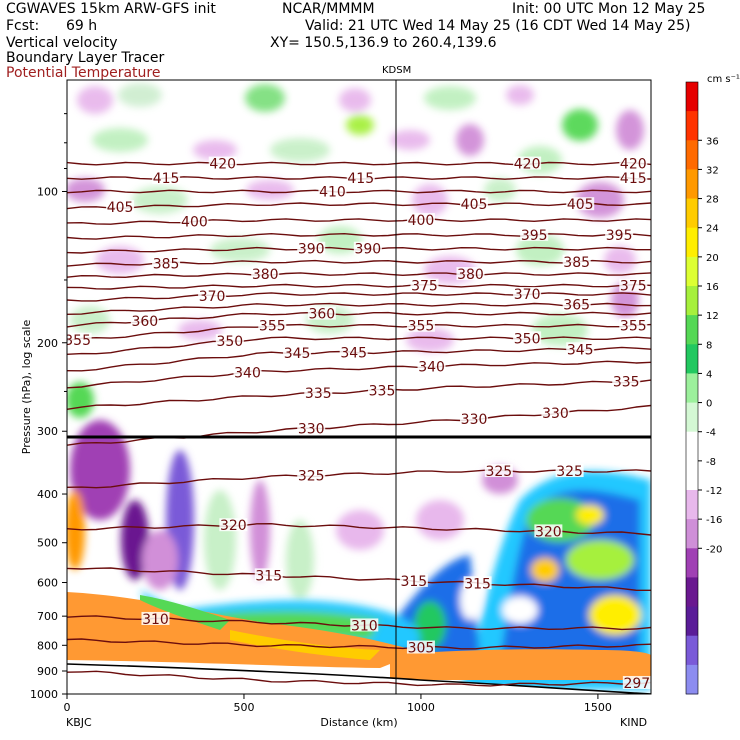 This screenshot has height=740, width=740. I want to click on colorbar-tick-label: 12, so click(712, 316).